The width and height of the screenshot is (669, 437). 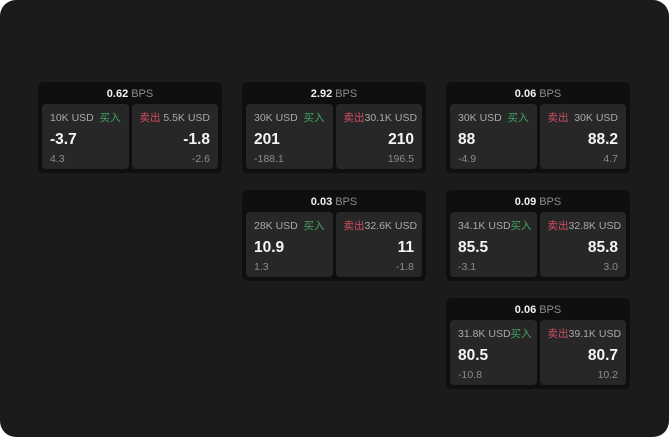 What do you see at coordinates (582, 136) in the screenshot?
I see `sell-panel: 卖出 30K USD 88.2 4.7` at bounding box center [582, 136].